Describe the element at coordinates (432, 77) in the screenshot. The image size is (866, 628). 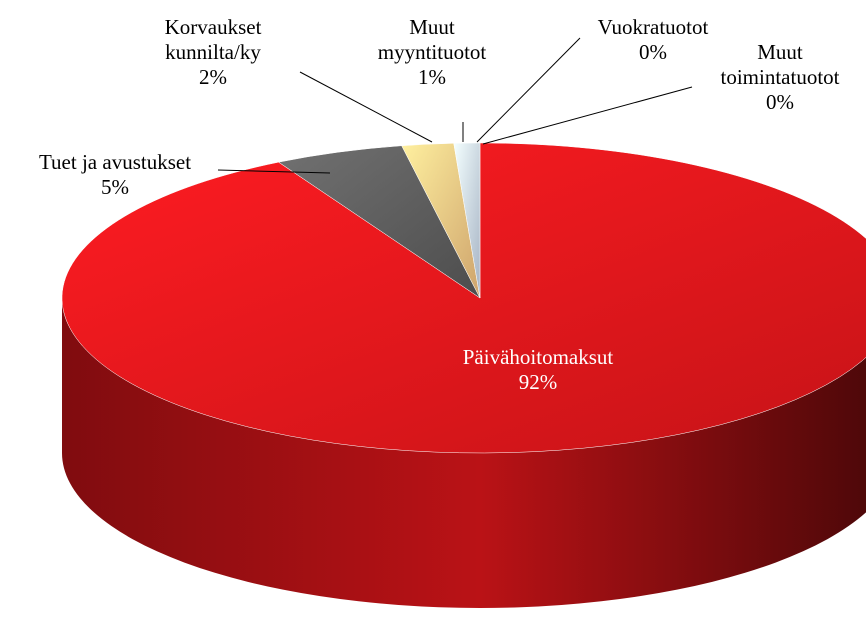
I see `slice-value: 1%` at that location.